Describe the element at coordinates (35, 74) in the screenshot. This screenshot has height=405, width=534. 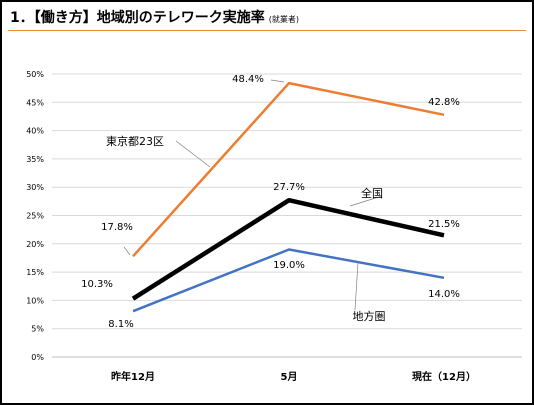
I see `y-tick-label: 50%` at that location.